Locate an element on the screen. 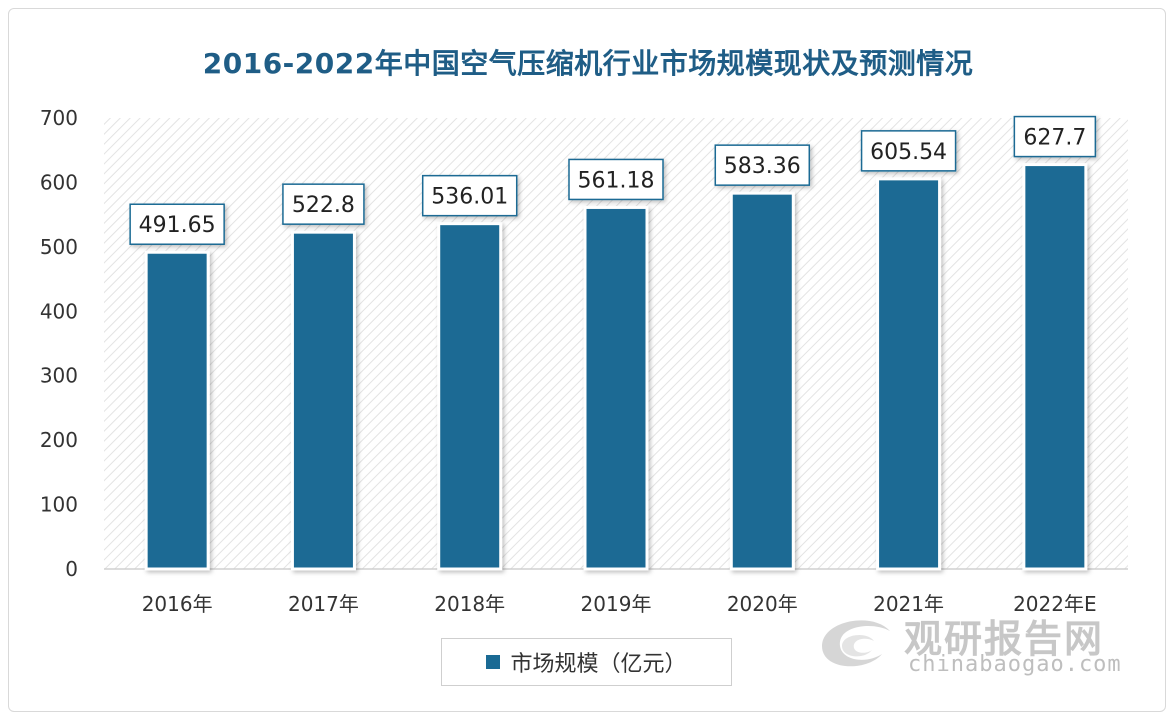 The image size is (1176, 722). data-label-text: 627.7 is located at coordinates (1054, 138).